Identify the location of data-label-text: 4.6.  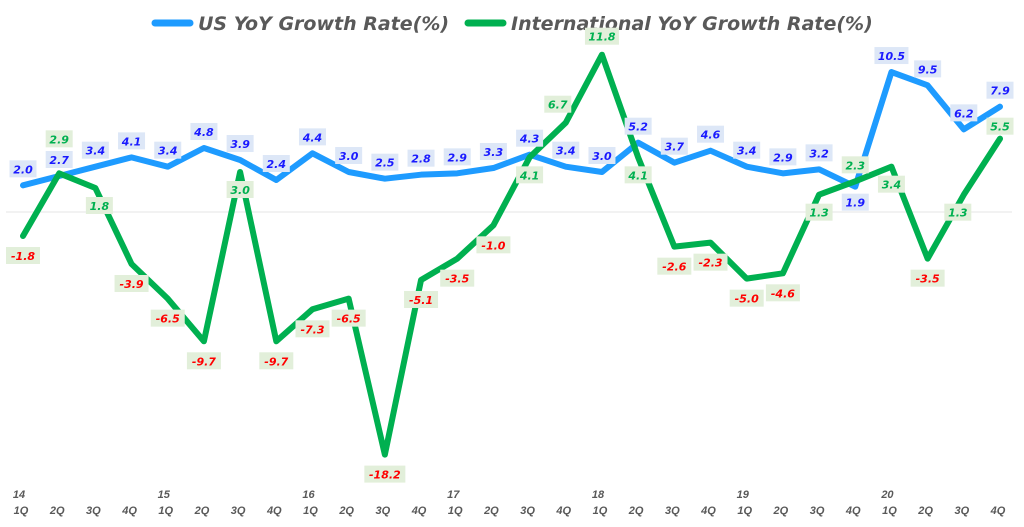
(710, 135).